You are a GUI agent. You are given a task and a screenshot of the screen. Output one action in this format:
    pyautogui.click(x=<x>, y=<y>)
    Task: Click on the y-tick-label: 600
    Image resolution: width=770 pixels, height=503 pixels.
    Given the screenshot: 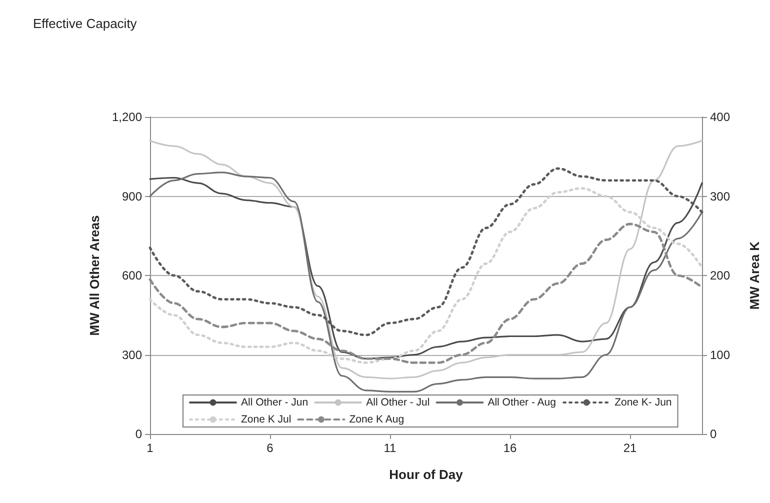 What is the action you would take?
    pyautogui.click(x=132, y=275)
    